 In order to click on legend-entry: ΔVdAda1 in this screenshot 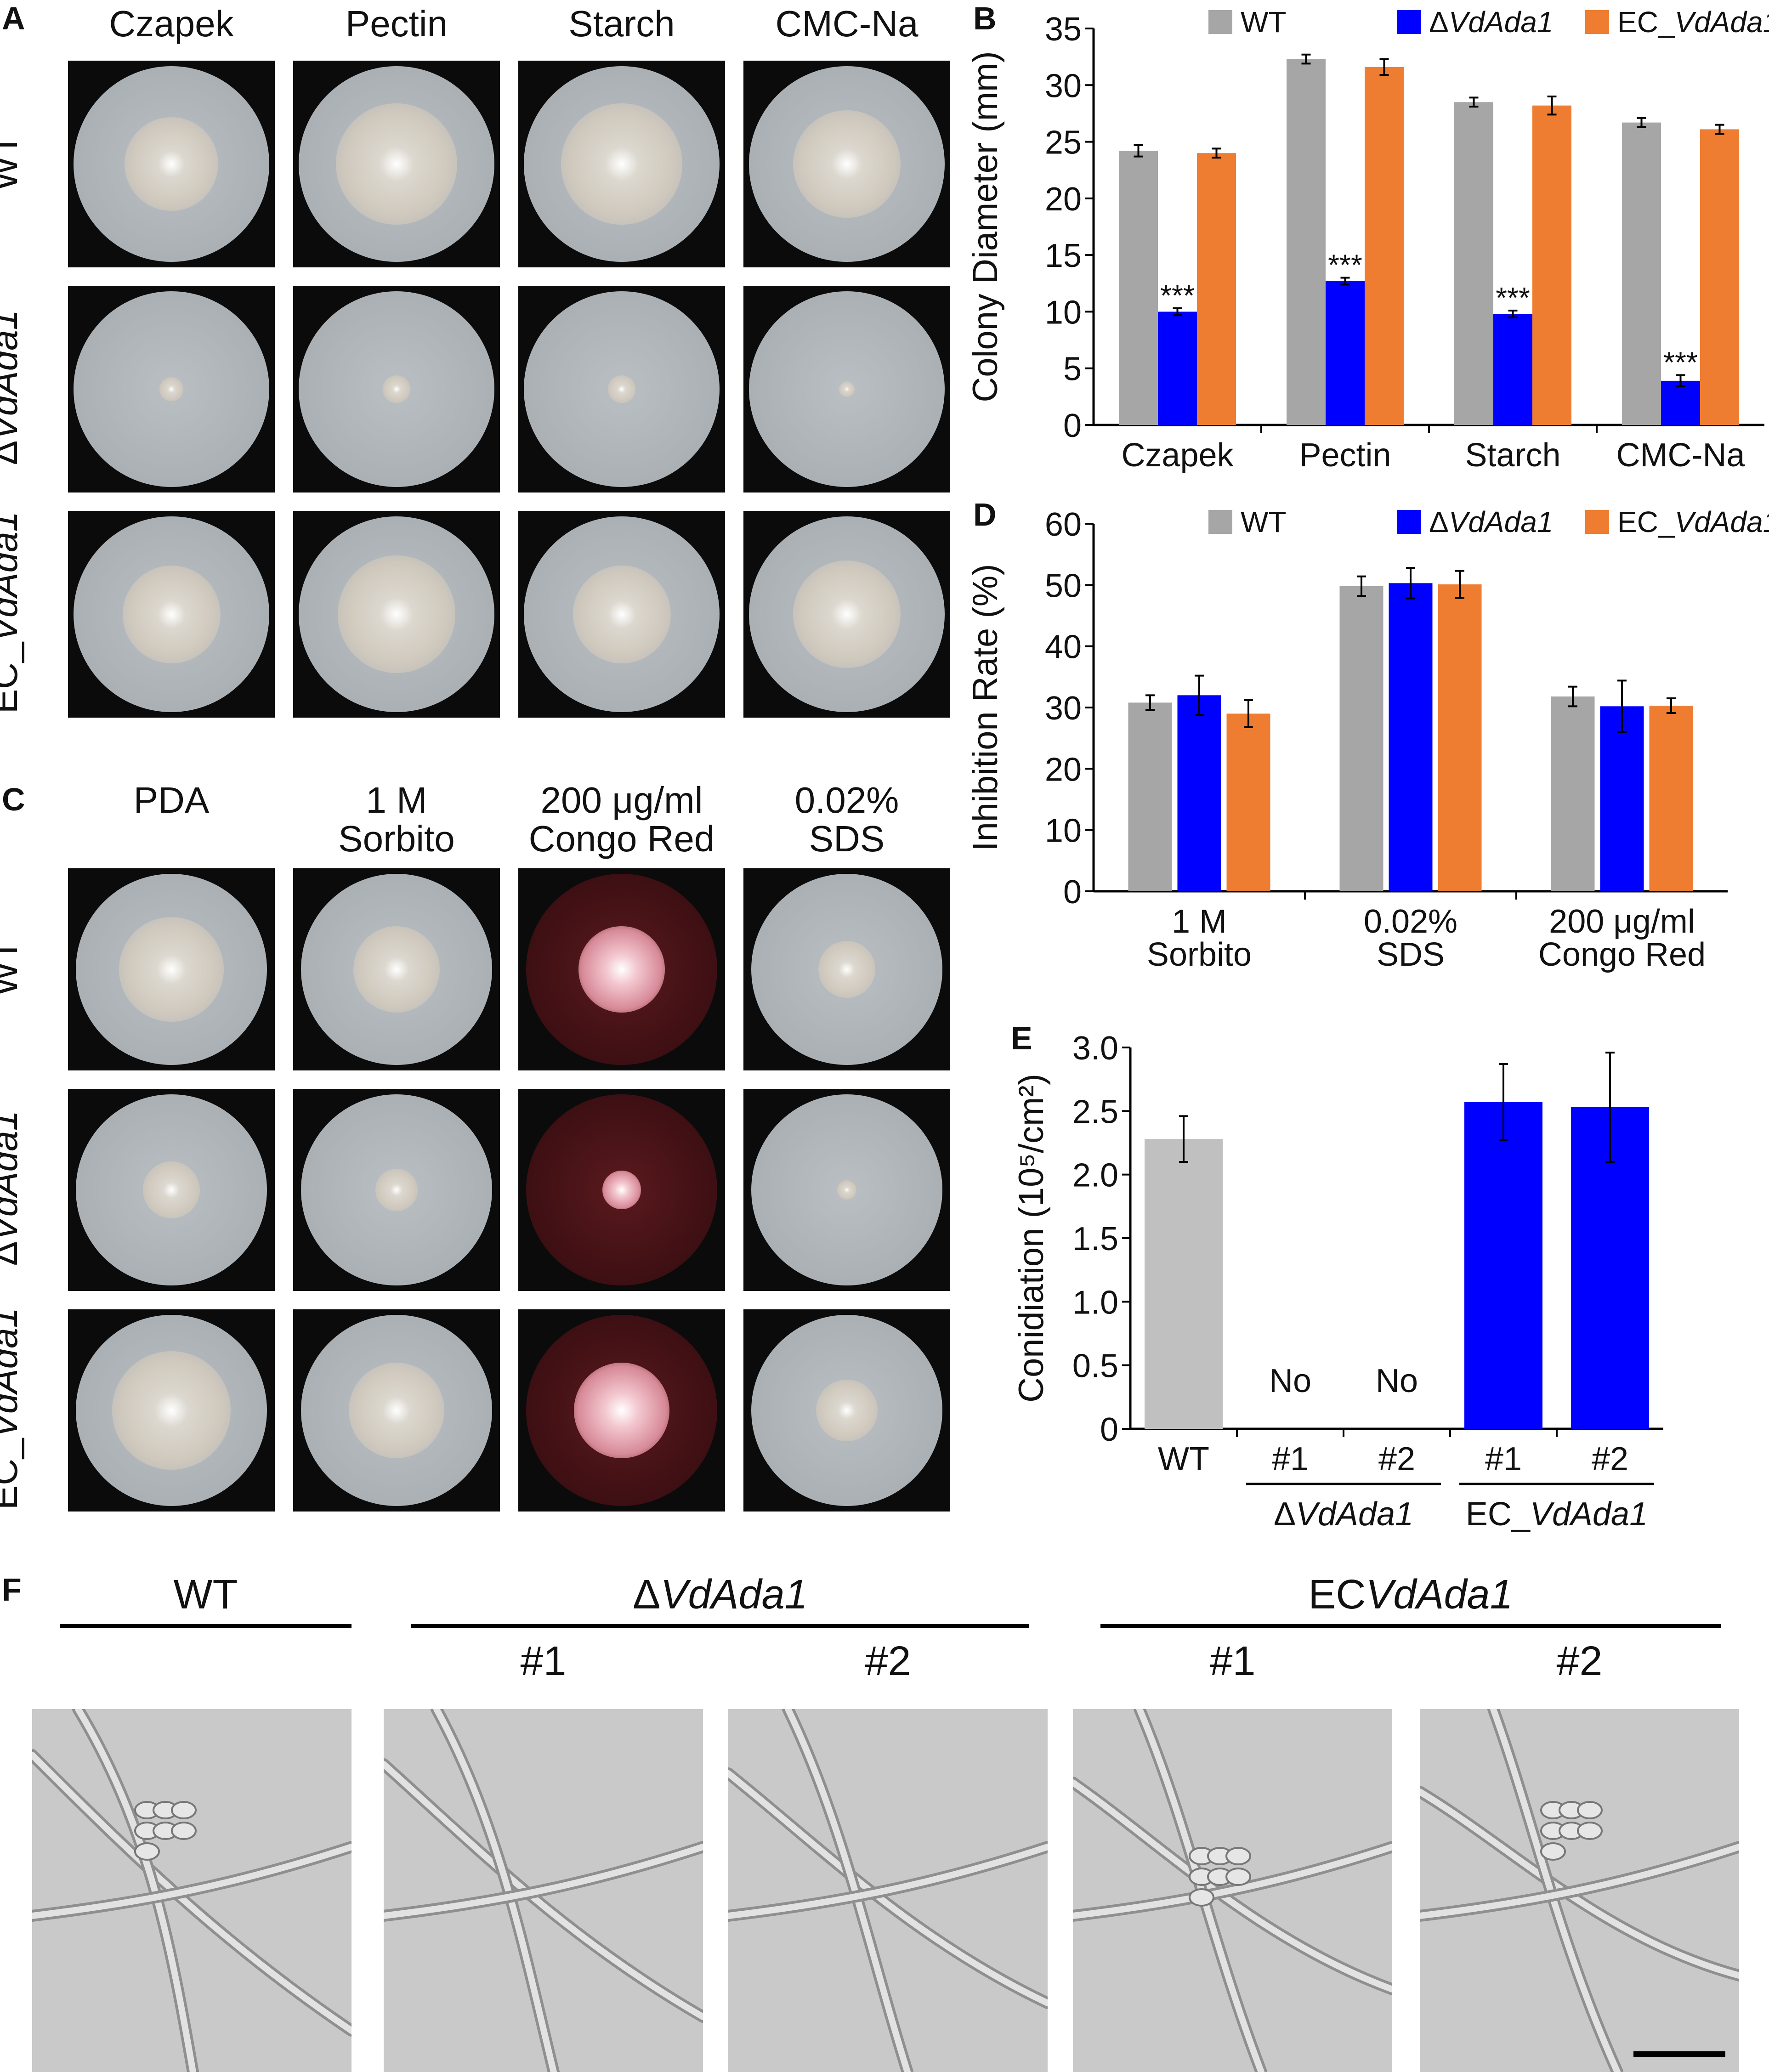, I will do `click(1491, 521)`.